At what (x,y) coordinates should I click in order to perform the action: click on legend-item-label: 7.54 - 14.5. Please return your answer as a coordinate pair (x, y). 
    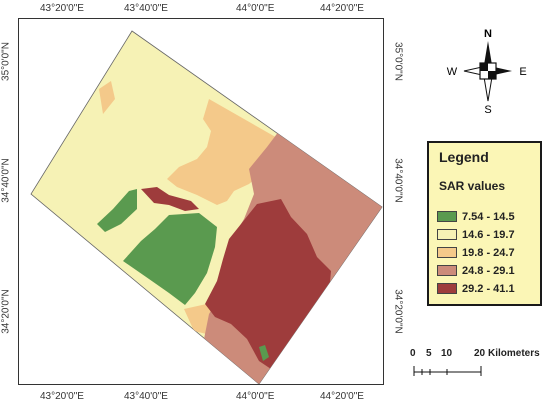
    Looking at the image, I should click on (488, 216).